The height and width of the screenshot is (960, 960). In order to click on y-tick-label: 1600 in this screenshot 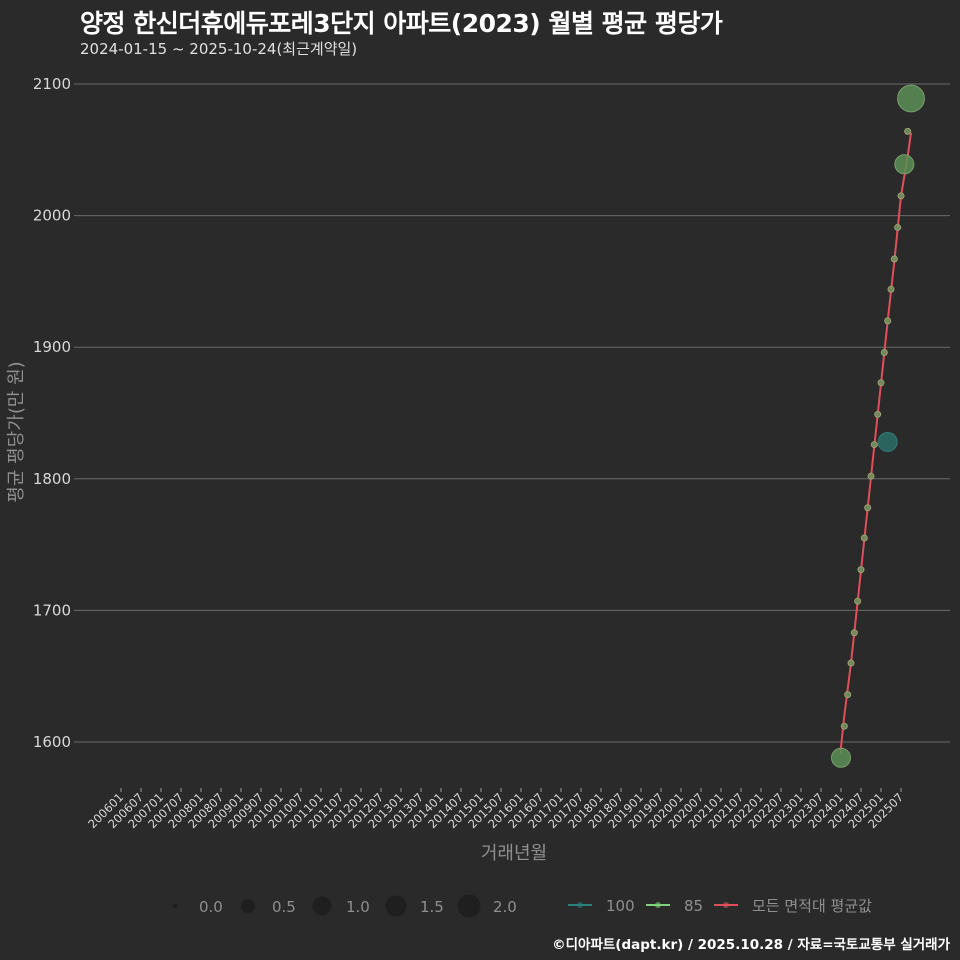, I will do `click(52, 742)`.